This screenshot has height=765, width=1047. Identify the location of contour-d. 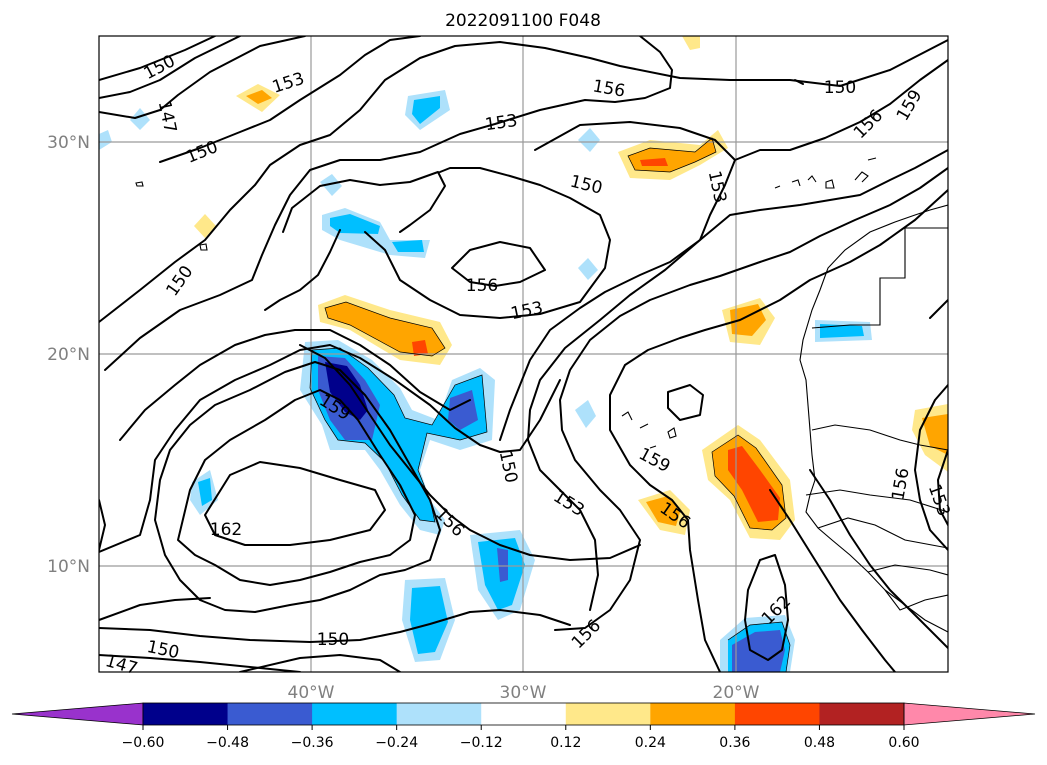
(290, 99).